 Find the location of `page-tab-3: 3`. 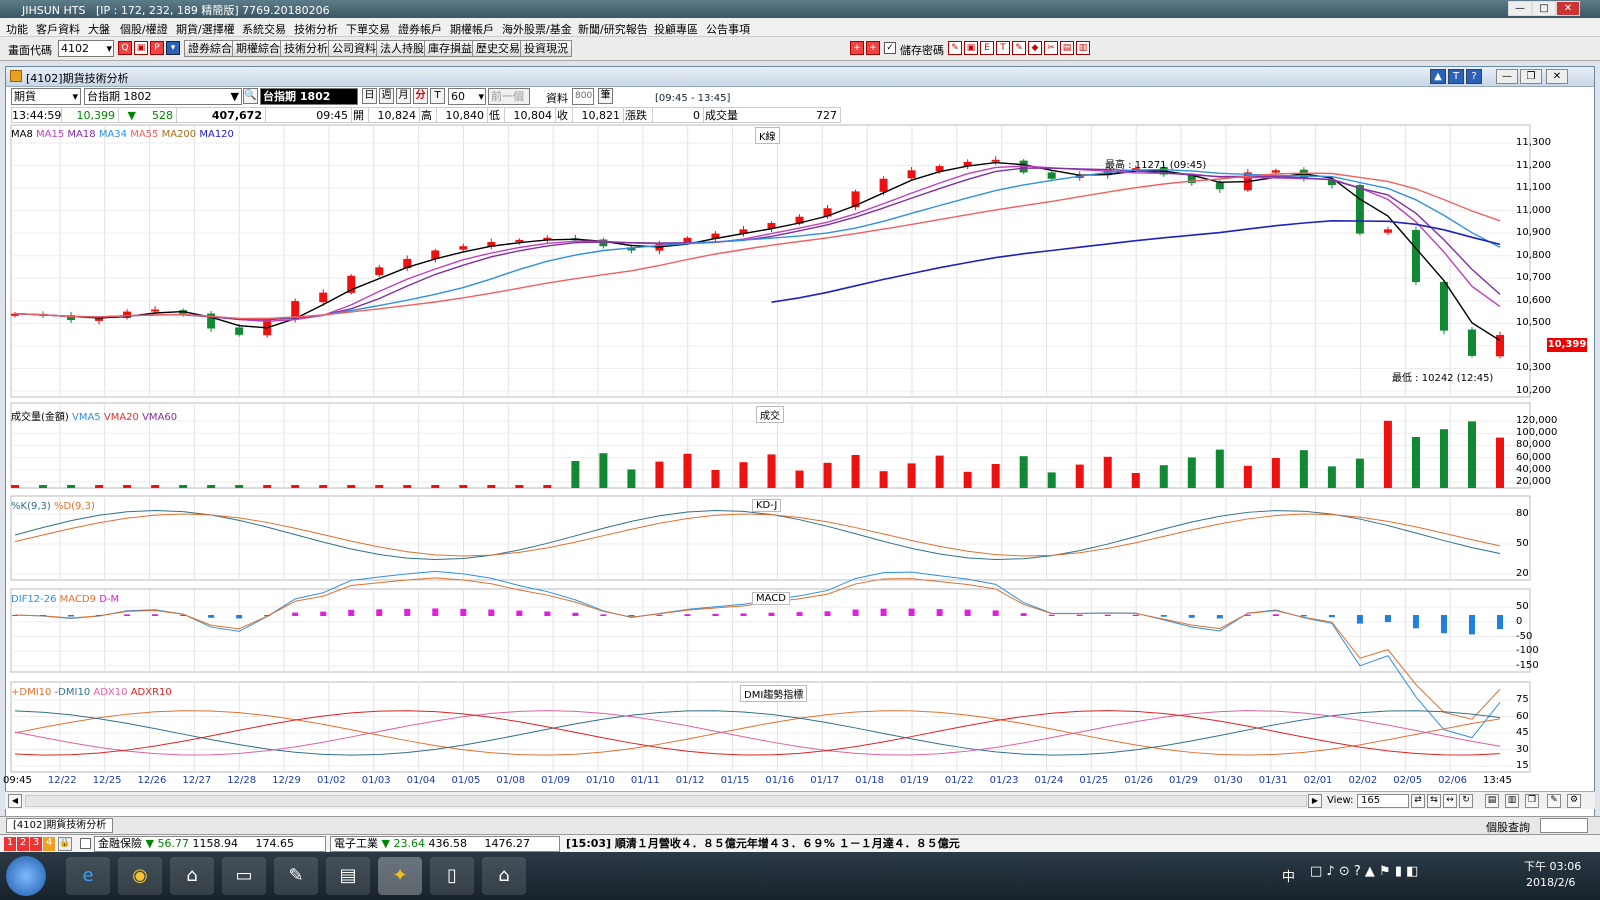

page-tab-3: 3 is located at coordinates (36, 844).